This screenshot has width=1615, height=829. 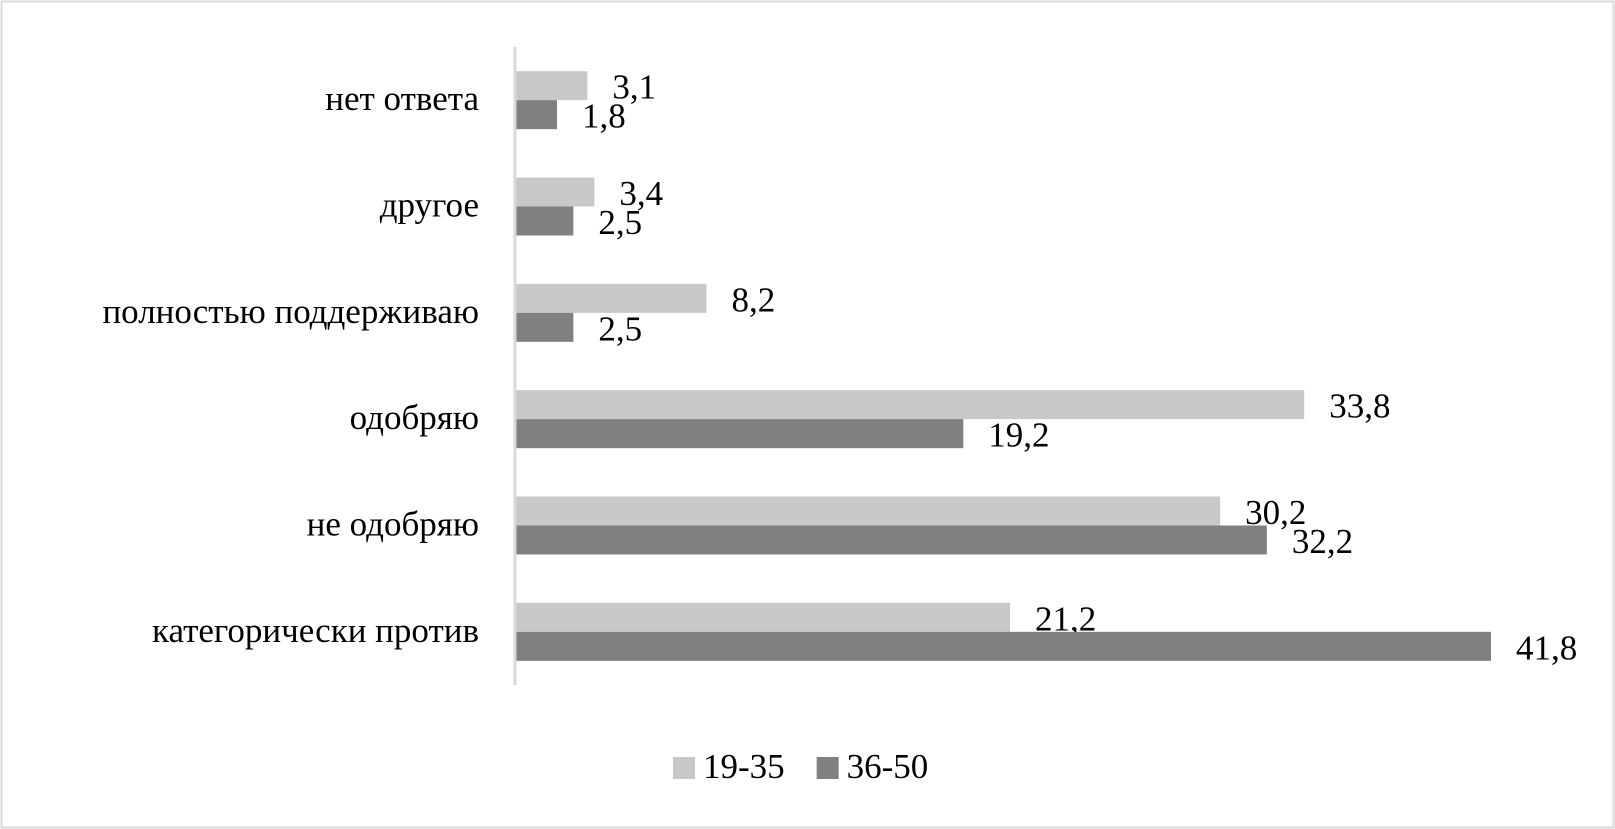 I want to click on legend-label: 36-50, so click(x=888, y=766).